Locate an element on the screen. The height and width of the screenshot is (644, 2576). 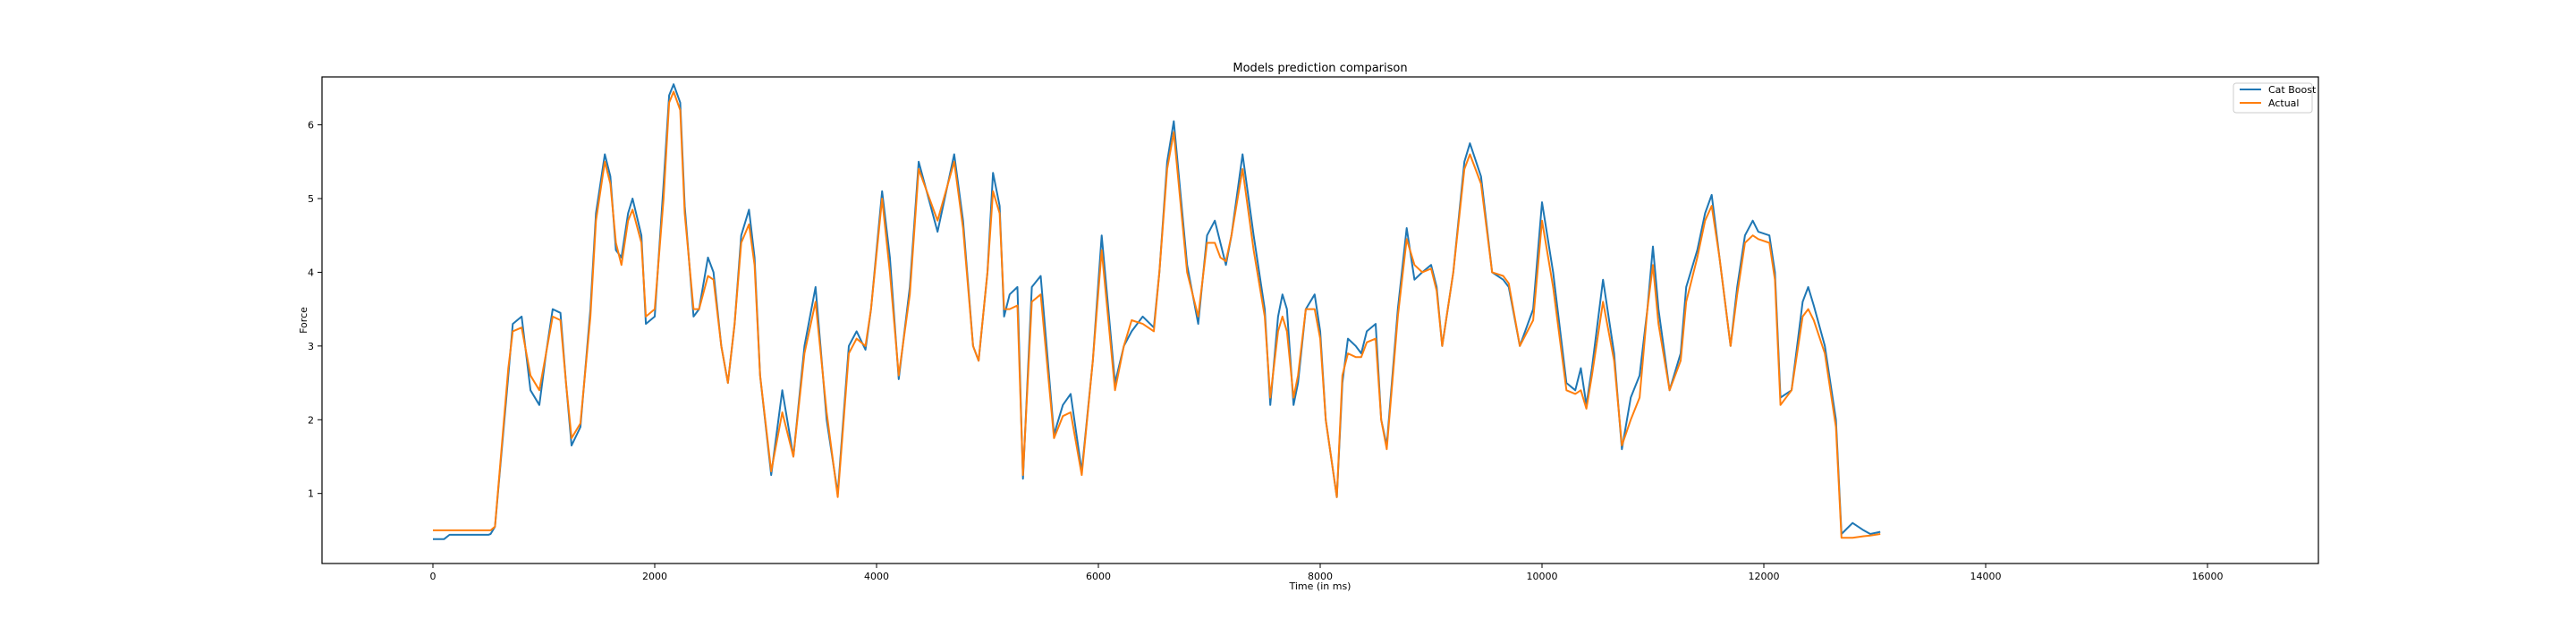
y-tick-label: 4 is located at coordinates (311, 272).